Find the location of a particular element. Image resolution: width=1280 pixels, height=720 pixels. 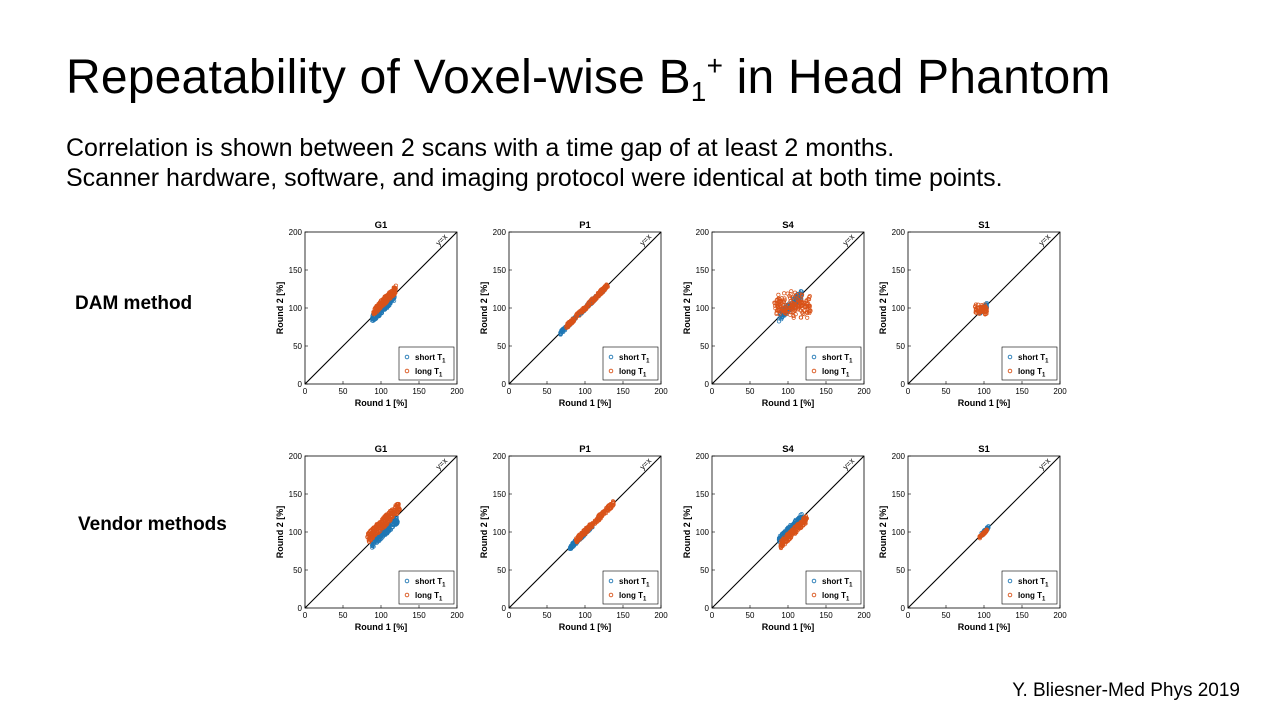

legend: short T1 long T1 is located at coordinates (833, 363).